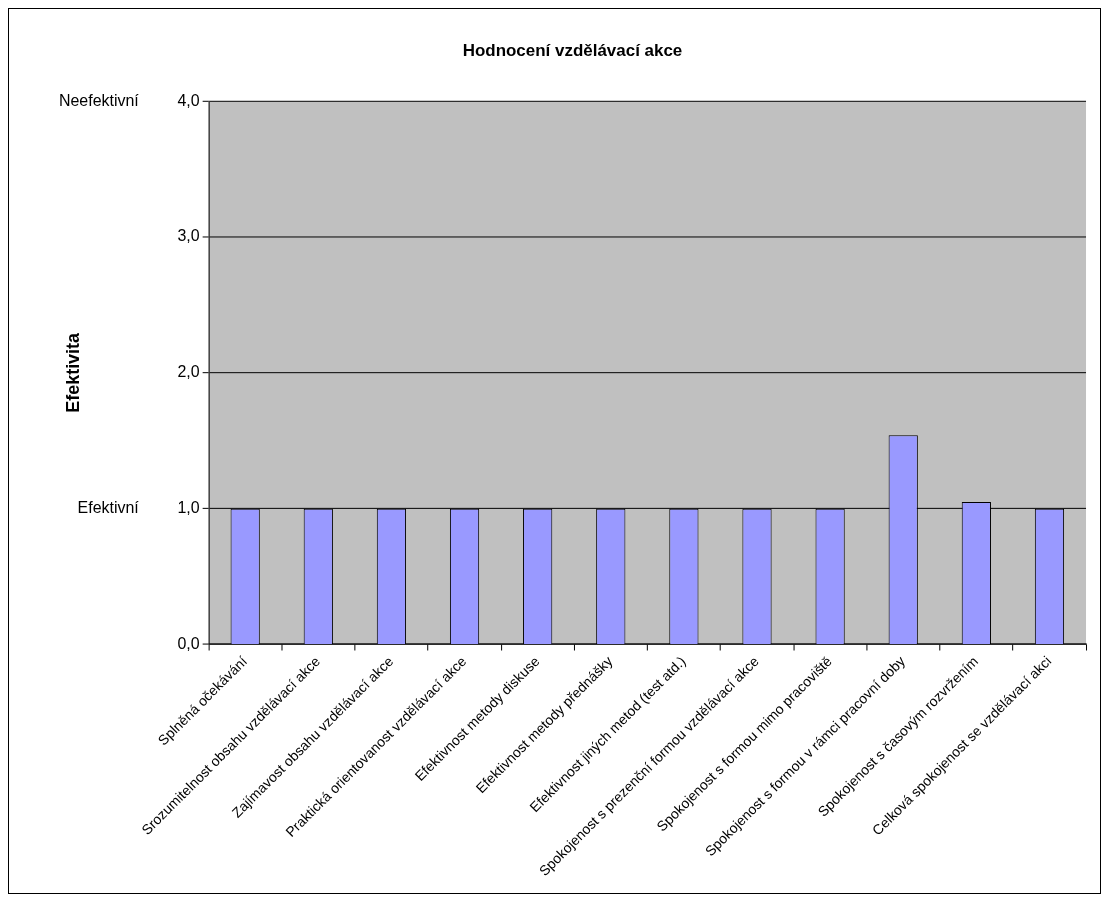  What do you see at coordinates (188, 508) in the screenshot?
I see `y-tick-label: 1,0` at bounding box center [188, 508].